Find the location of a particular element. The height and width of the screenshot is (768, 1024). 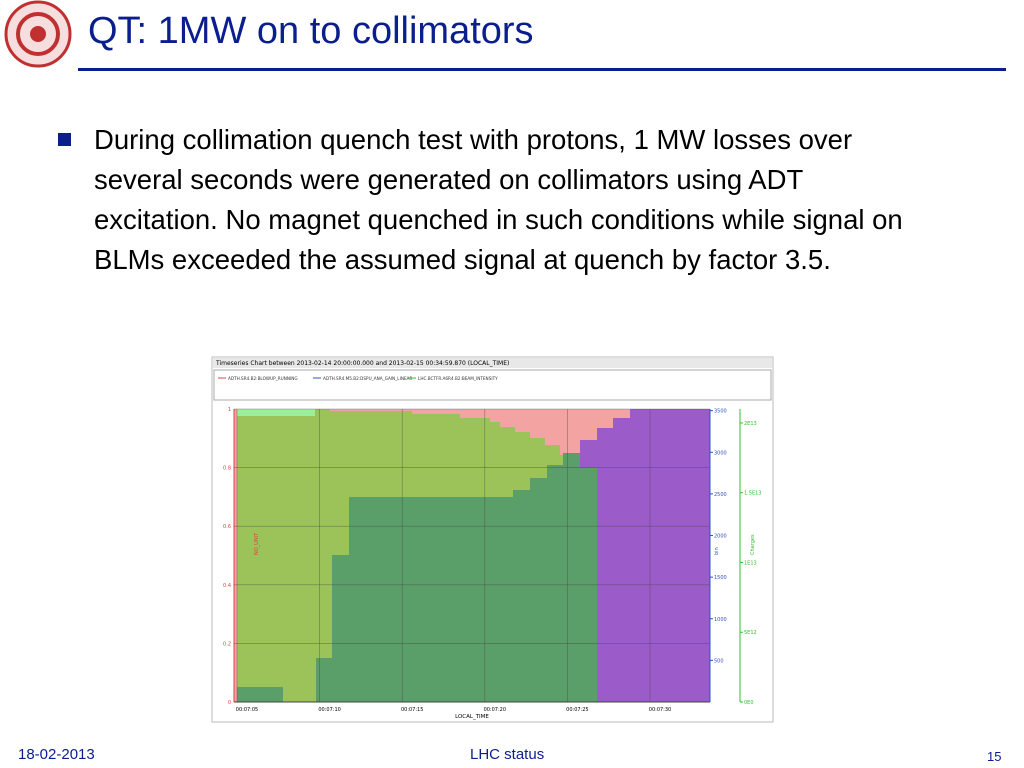

title-rule is located at coordinates (542, 69).